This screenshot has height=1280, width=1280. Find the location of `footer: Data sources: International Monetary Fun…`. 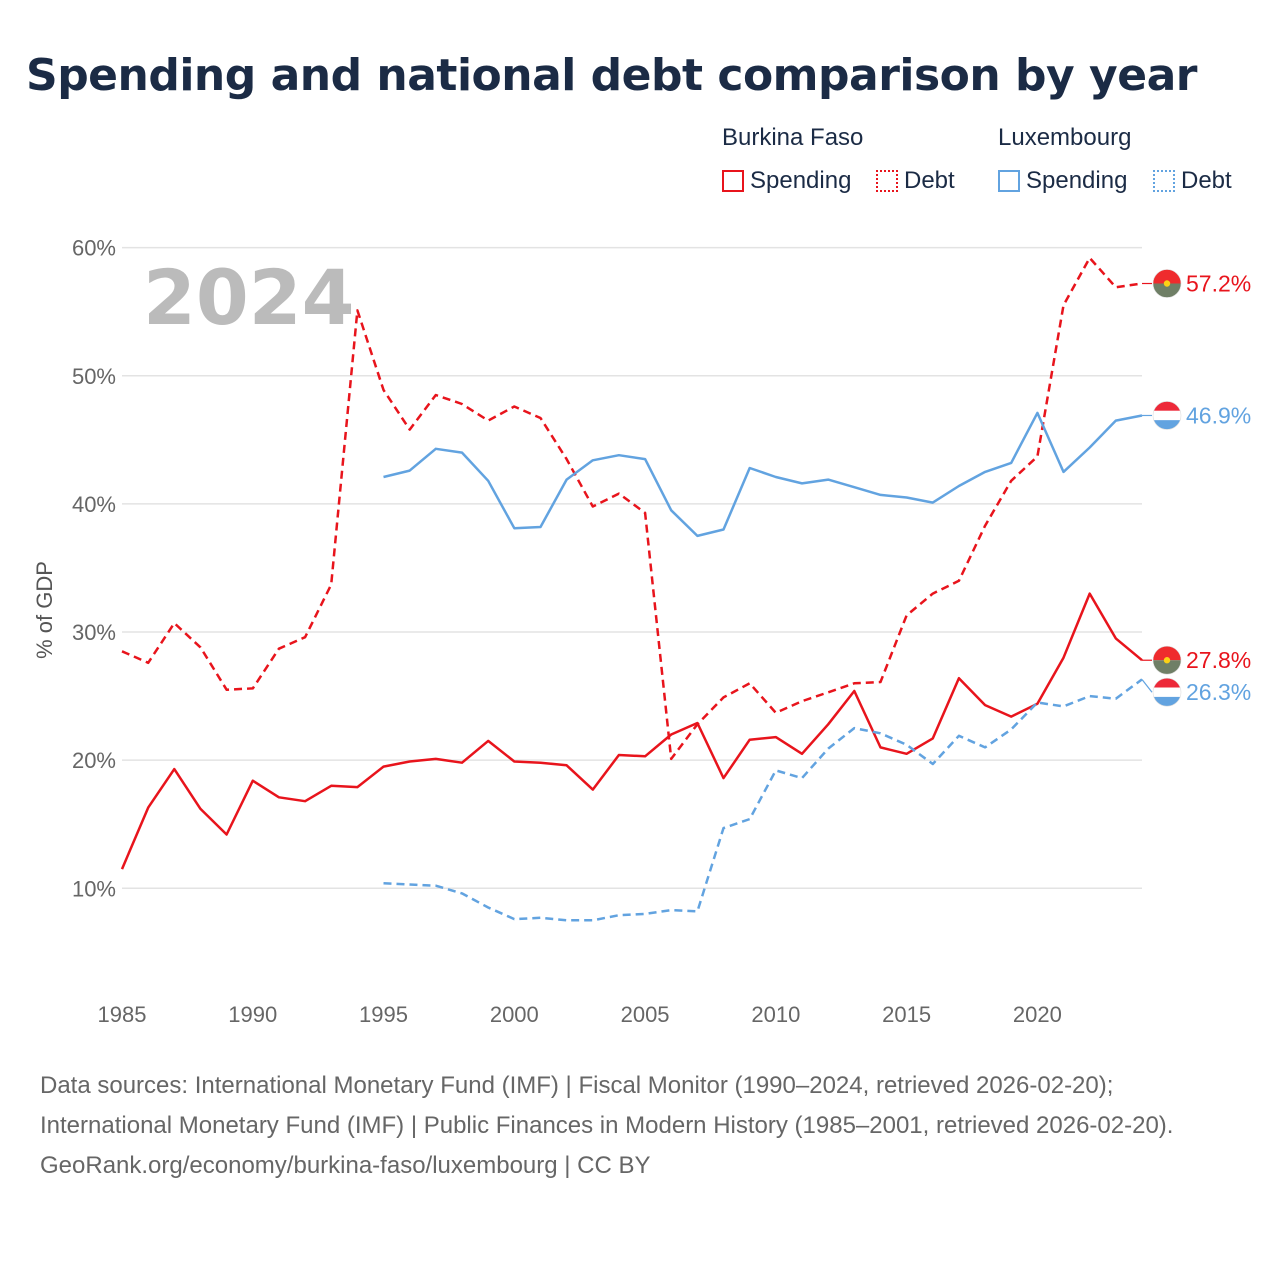

footer: Data sources: International Monetary Fun… is located at coordinates (640, 1126).